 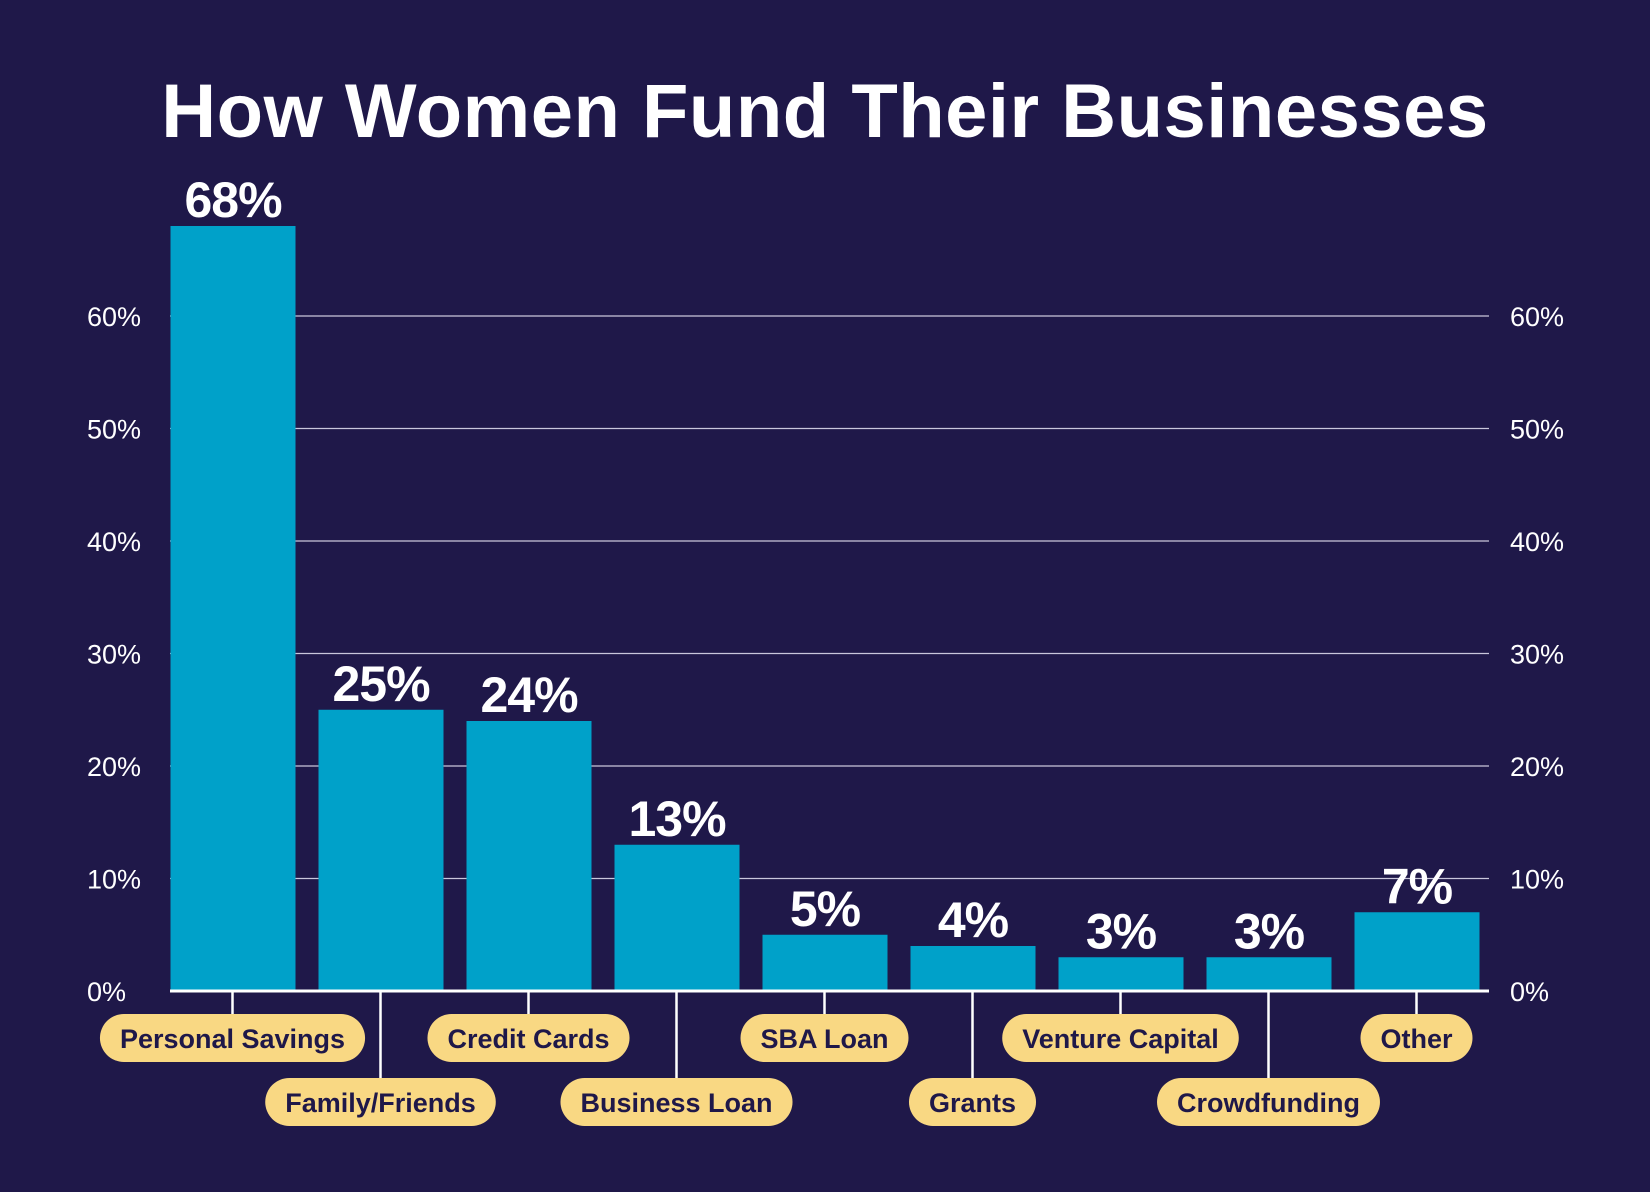 I want to click on y-tick-label-left: 40%, so click(x=114, y=542).